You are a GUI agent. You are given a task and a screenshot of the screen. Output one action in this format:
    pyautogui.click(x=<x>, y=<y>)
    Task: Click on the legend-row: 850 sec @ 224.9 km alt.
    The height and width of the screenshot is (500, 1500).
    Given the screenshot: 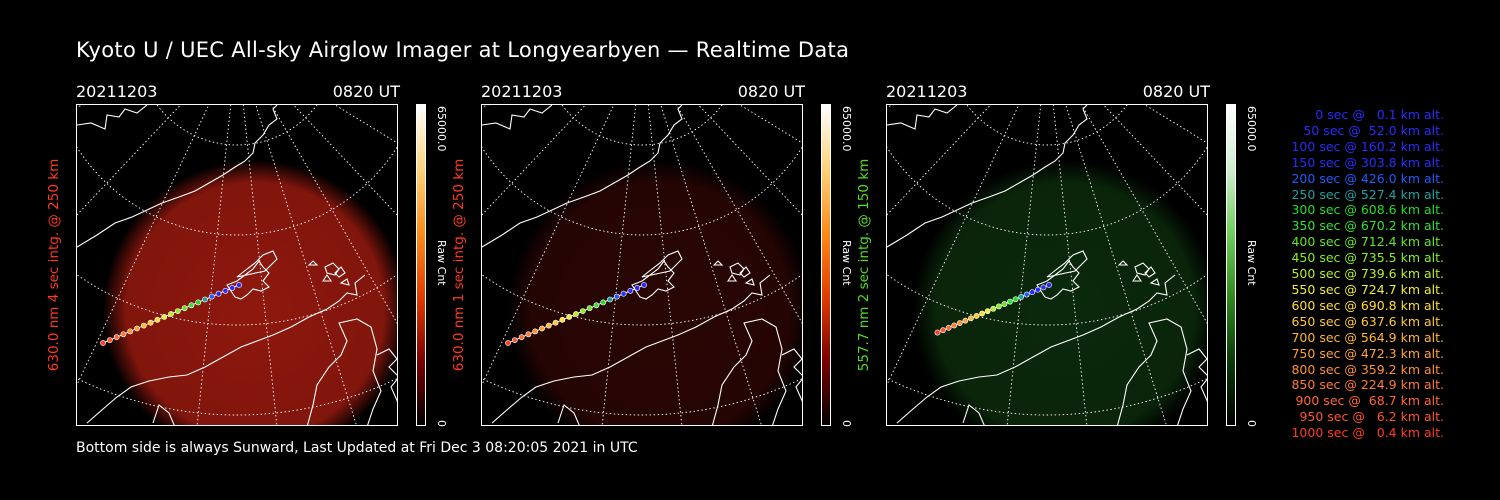 What is the action you would take?
    pyautogui.click(x=1367, y=385)
    